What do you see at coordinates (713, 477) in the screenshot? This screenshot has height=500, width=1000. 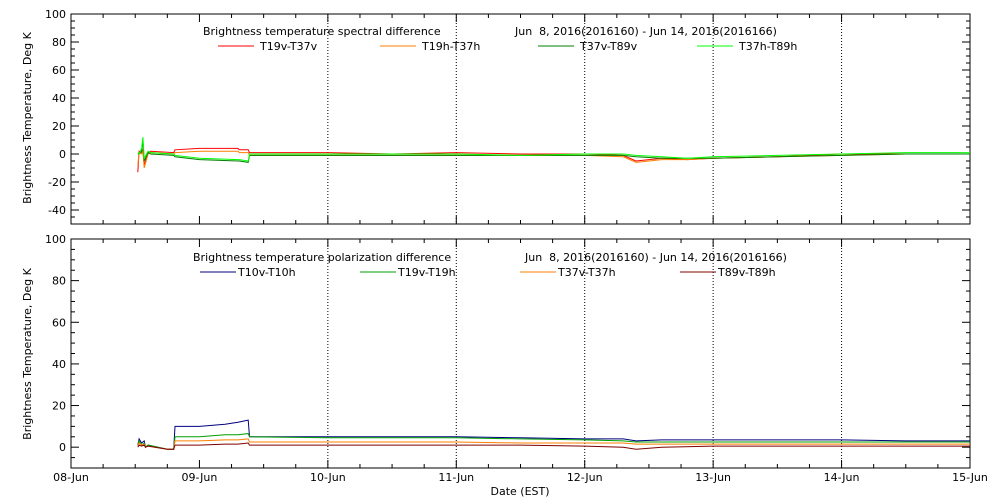 I see `x-tick-label: 13-Jun` at bounding box center [713, 477].